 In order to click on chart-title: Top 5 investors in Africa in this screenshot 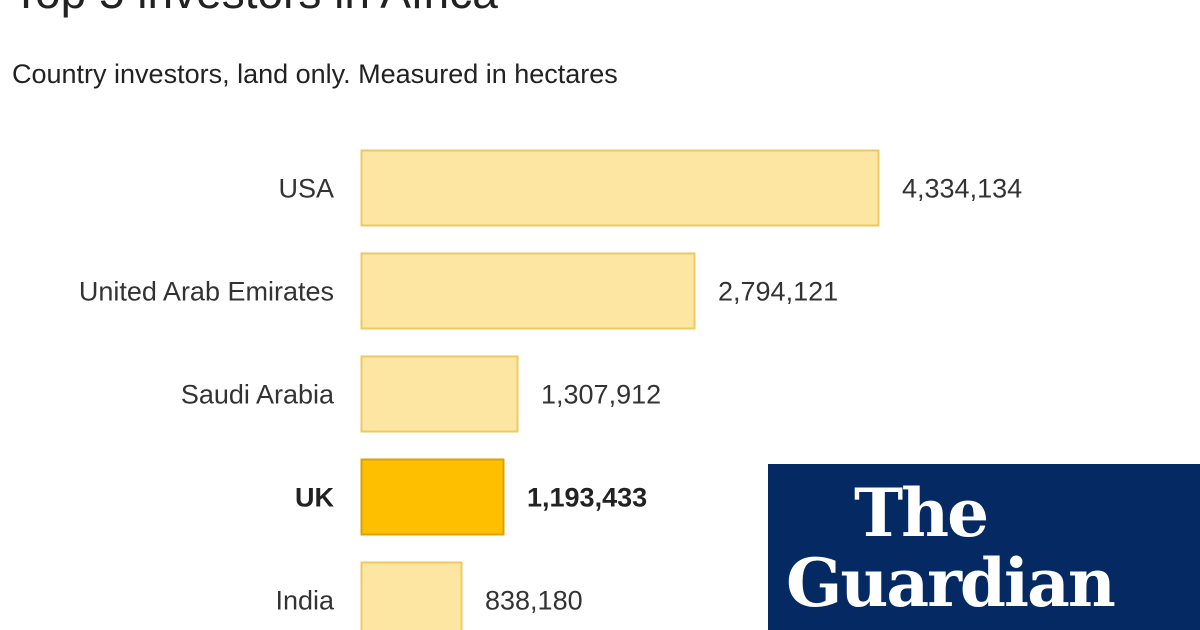, I will do `click(255, 9)`.